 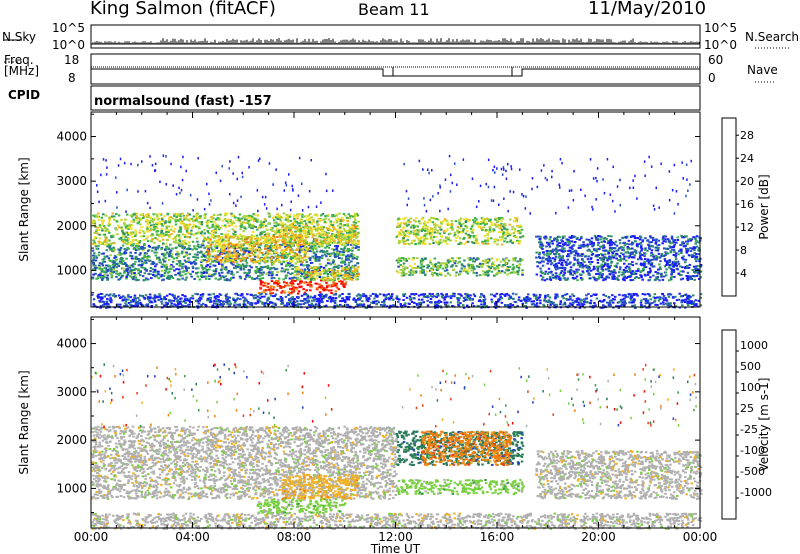 I want to click on nave-top: 60, so click(x=716, y=60).